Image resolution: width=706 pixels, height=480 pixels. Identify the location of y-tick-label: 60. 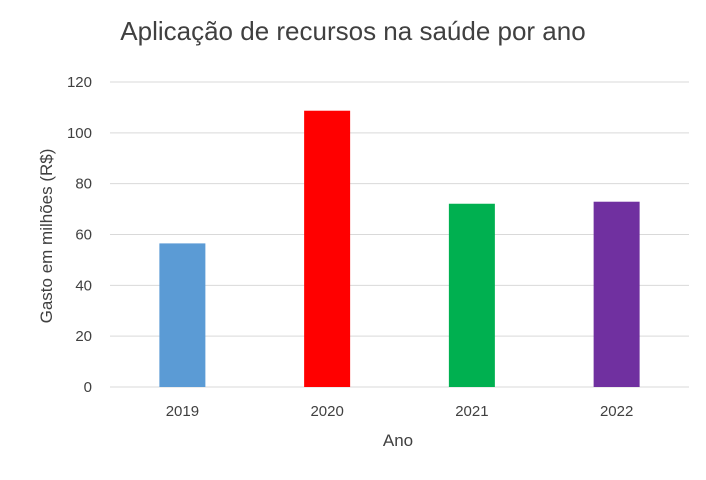
(83, 235).